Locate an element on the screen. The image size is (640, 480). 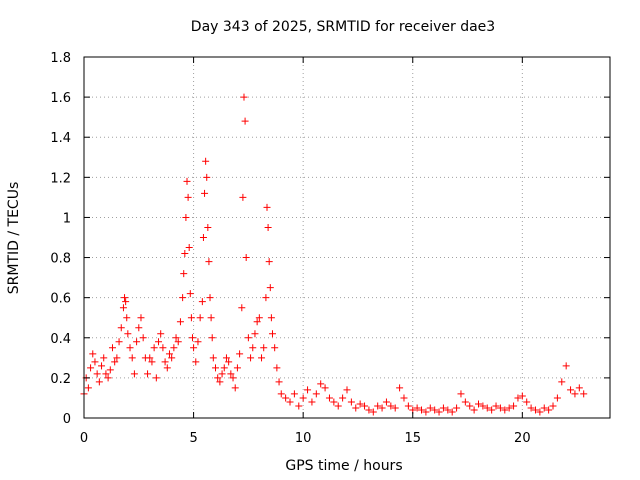
y-tick-label: 0.6 is located at coordinates (60, 299).